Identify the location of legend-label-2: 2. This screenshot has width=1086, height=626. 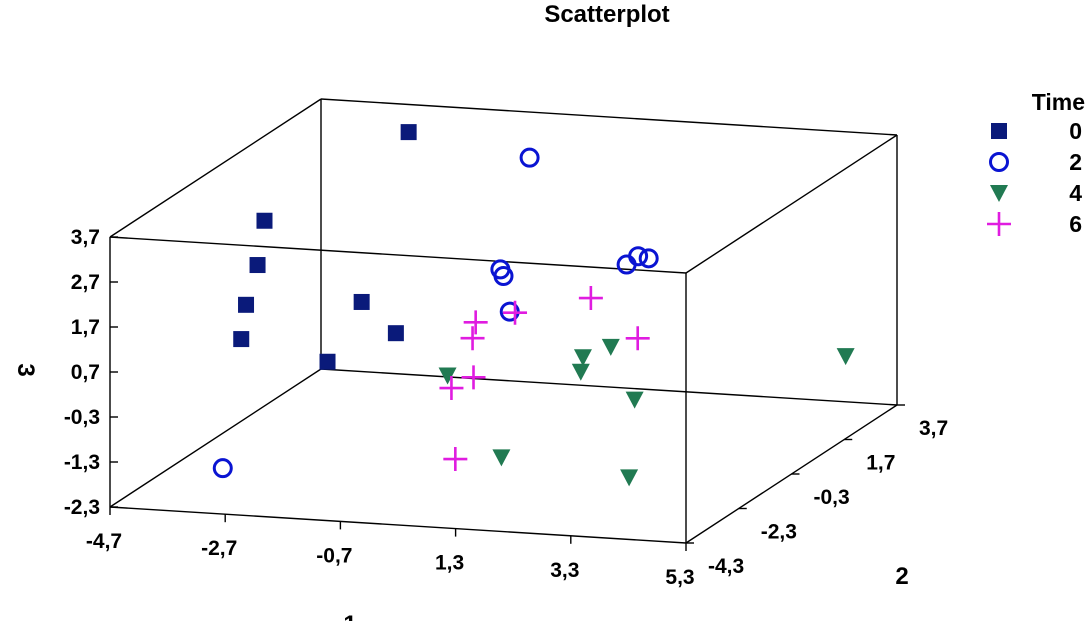
(1075, 162).